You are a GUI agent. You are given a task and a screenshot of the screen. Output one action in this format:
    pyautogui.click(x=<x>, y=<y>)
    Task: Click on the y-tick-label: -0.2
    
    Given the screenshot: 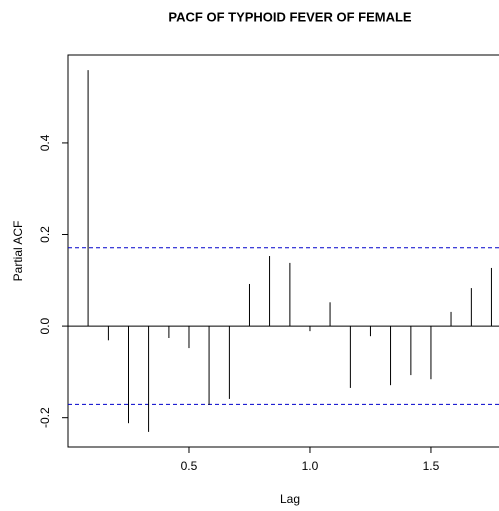 What is the action you would take?
    pyautogui.click(x=45, y=417)
    